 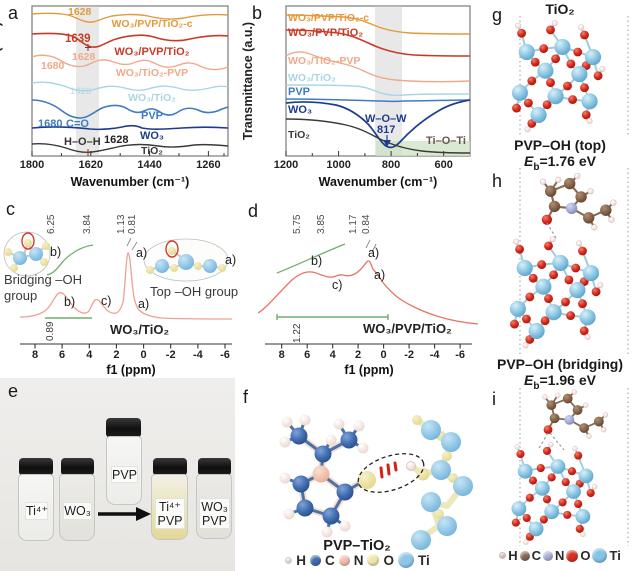 I want to click on curve-wo3-pvp-tio2, so click(x=378, y=43).